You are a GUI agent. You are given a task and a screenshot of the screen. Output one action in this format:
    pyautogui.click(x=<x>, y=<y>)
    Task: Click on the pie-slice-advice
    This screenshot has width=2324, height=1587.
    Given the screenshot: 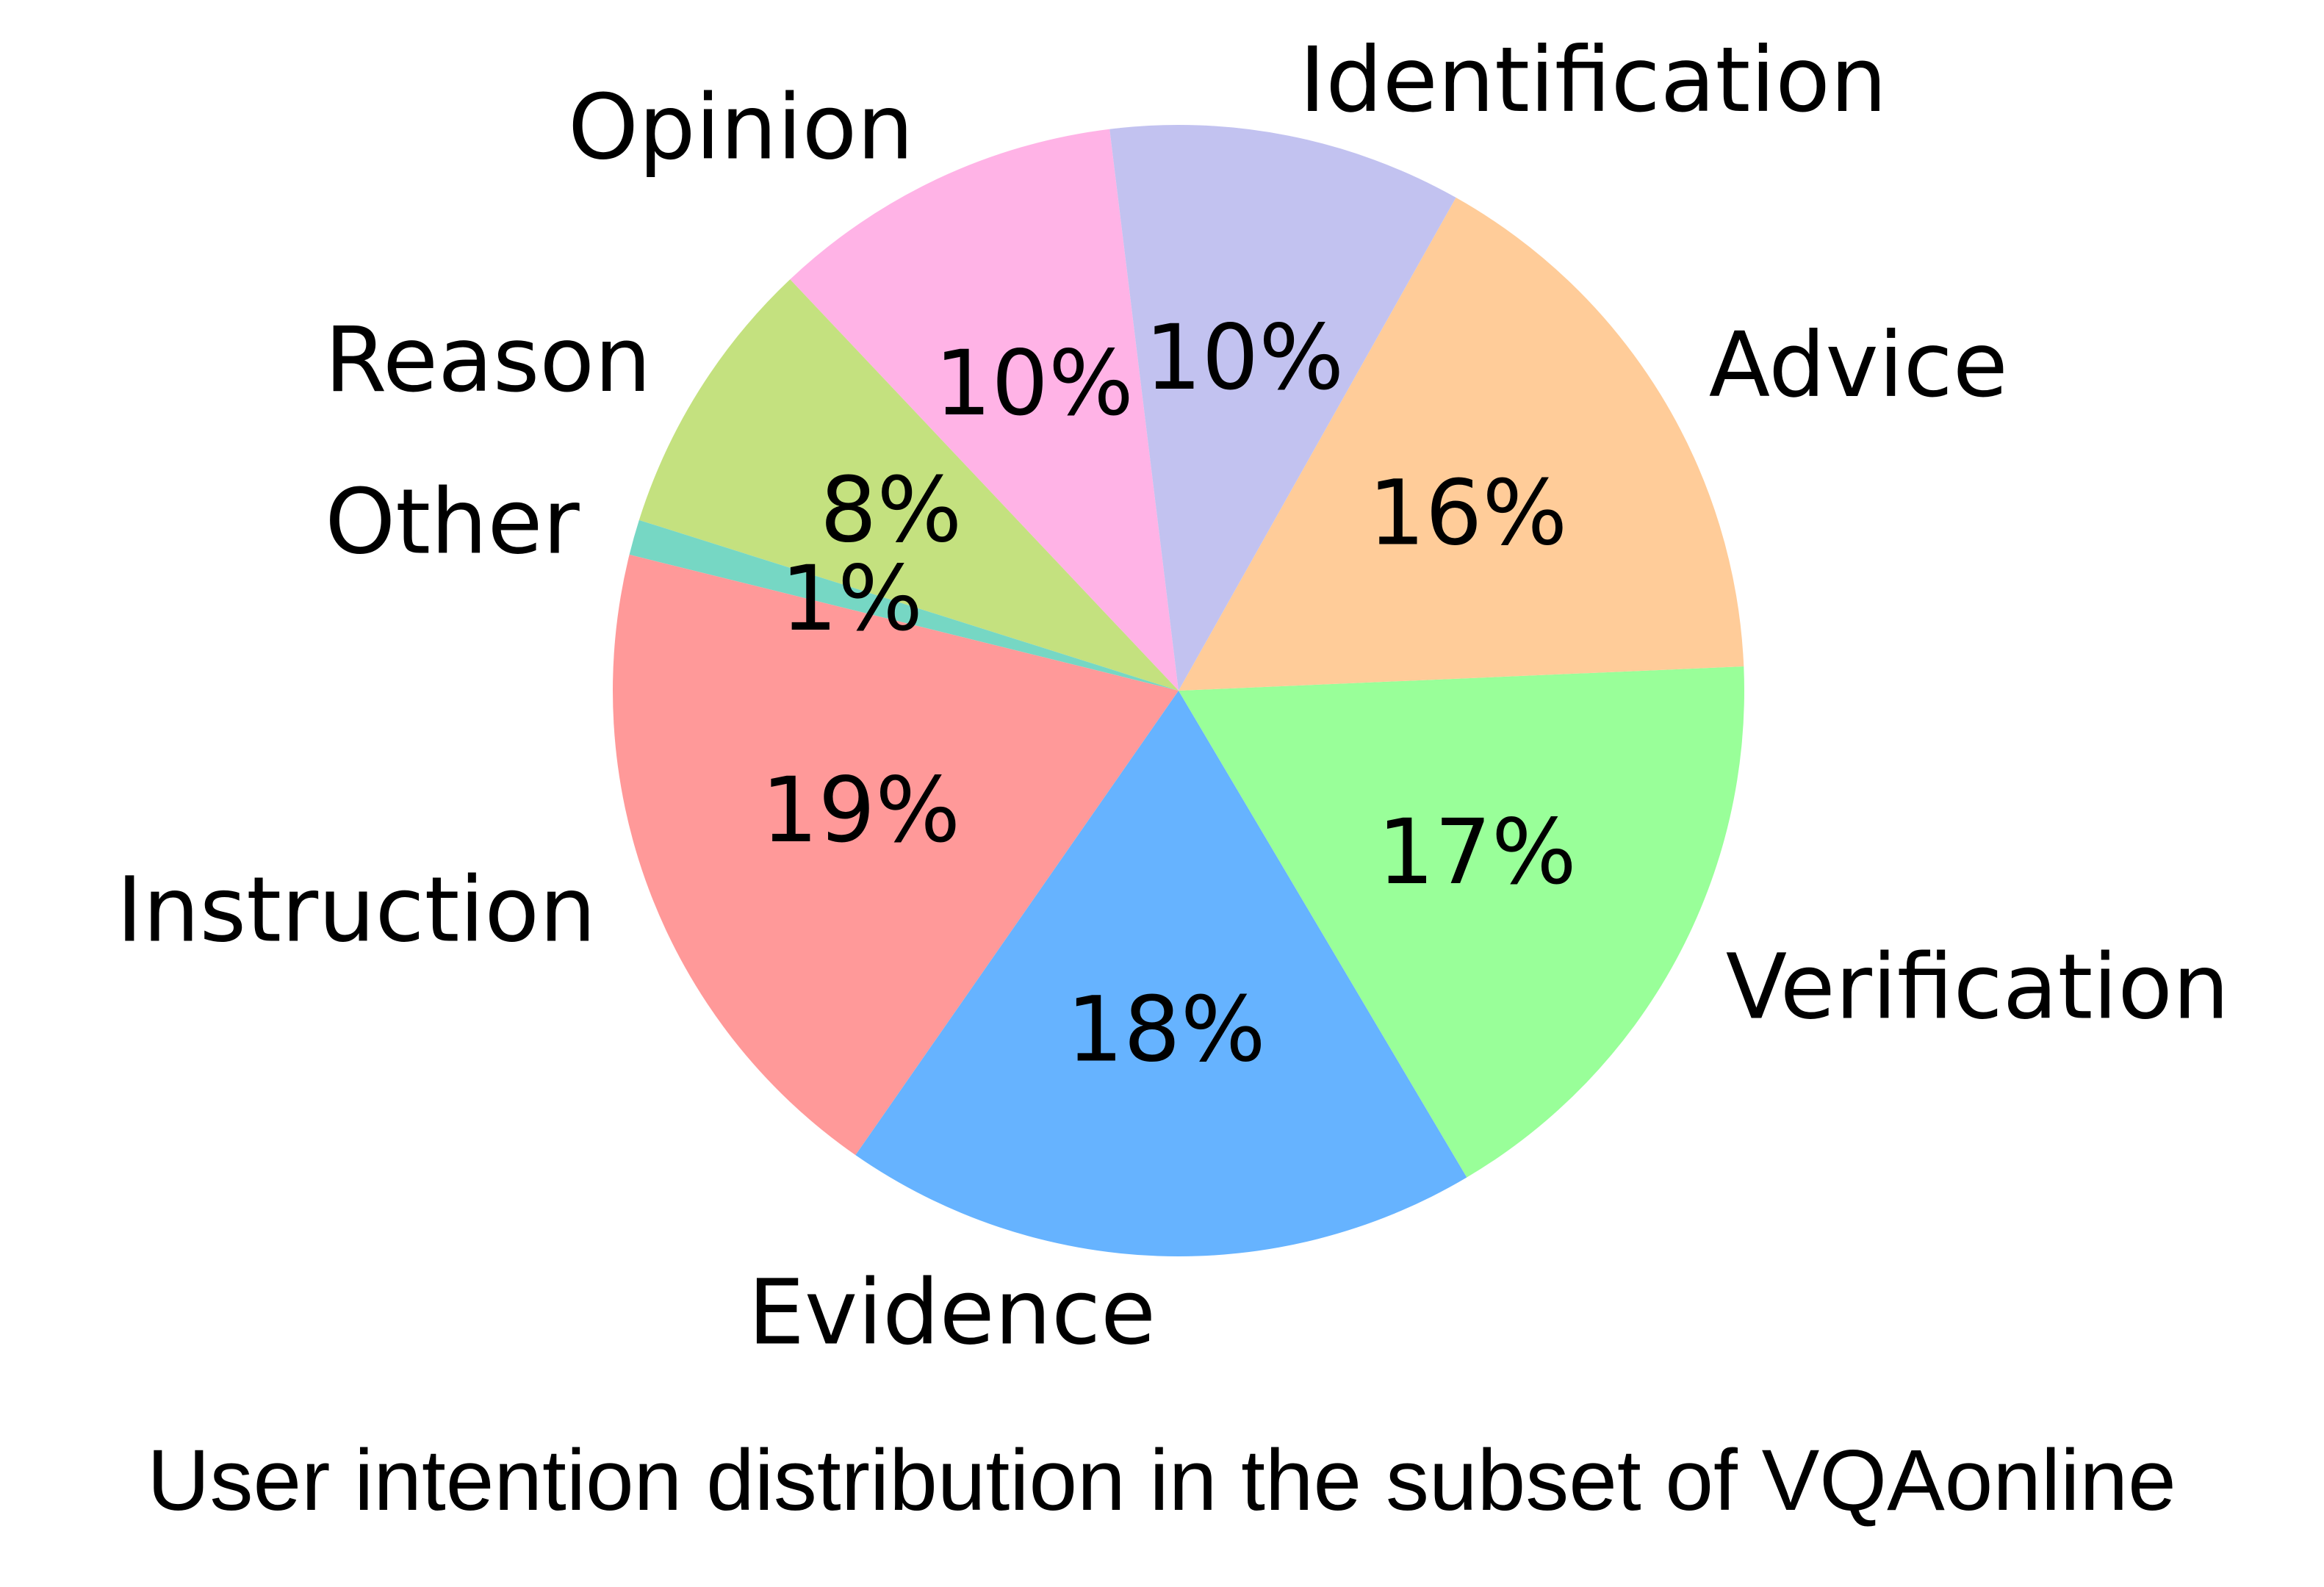 What is the action you would take?
    pyautogui.click(x=1461, y=444)
    